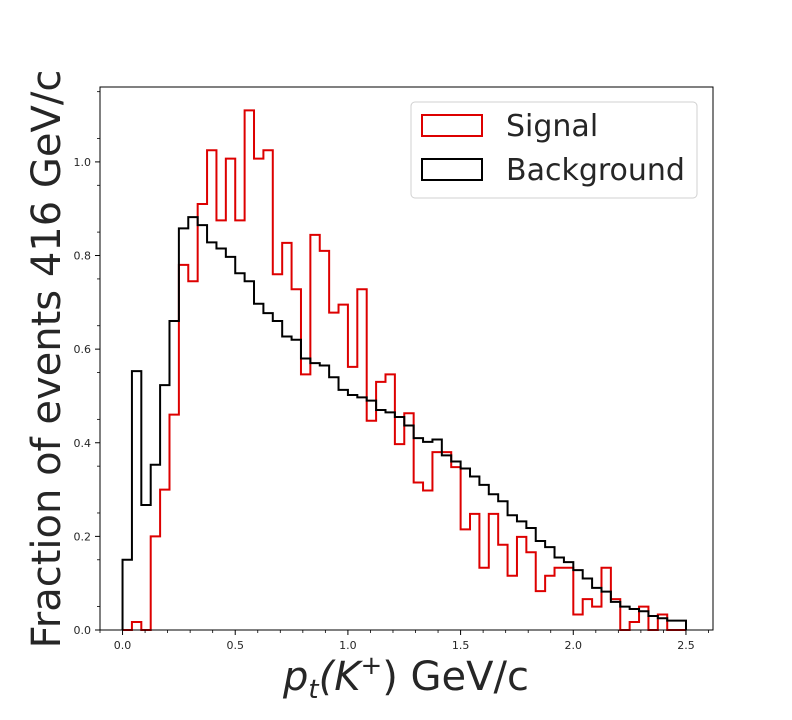 The image size is (792, 720). What do you see at coordinates (452, 125) in the screenshot?
I see `legend-swatch-signal` at bounding box center [452, 125].